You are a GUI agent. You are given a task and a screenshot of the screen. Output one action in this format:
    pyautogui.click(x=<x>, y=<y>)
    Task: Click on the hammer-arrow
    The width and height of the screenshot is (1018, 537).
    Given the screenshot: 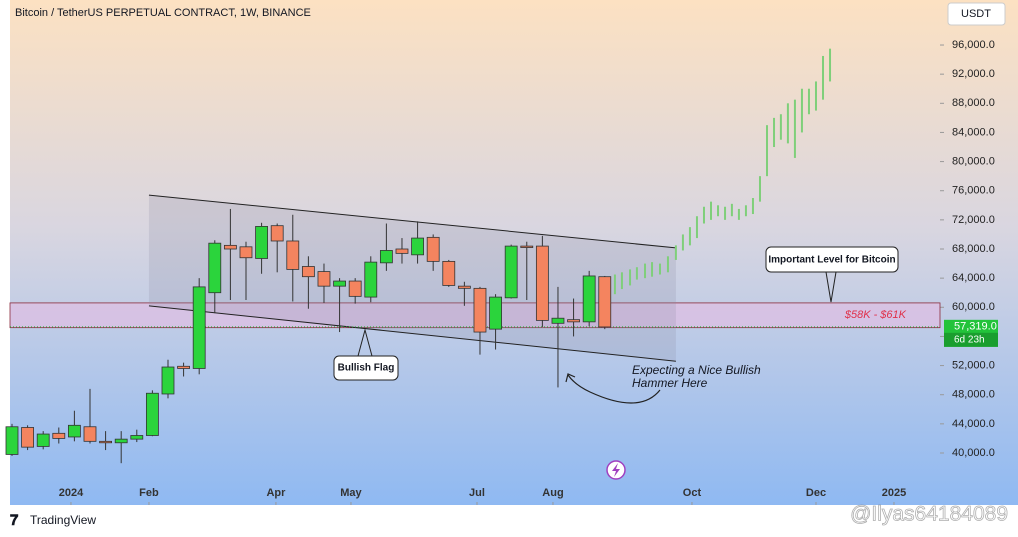 What is the action you would take?
    pyautogui.click(x=614, y=389)
    